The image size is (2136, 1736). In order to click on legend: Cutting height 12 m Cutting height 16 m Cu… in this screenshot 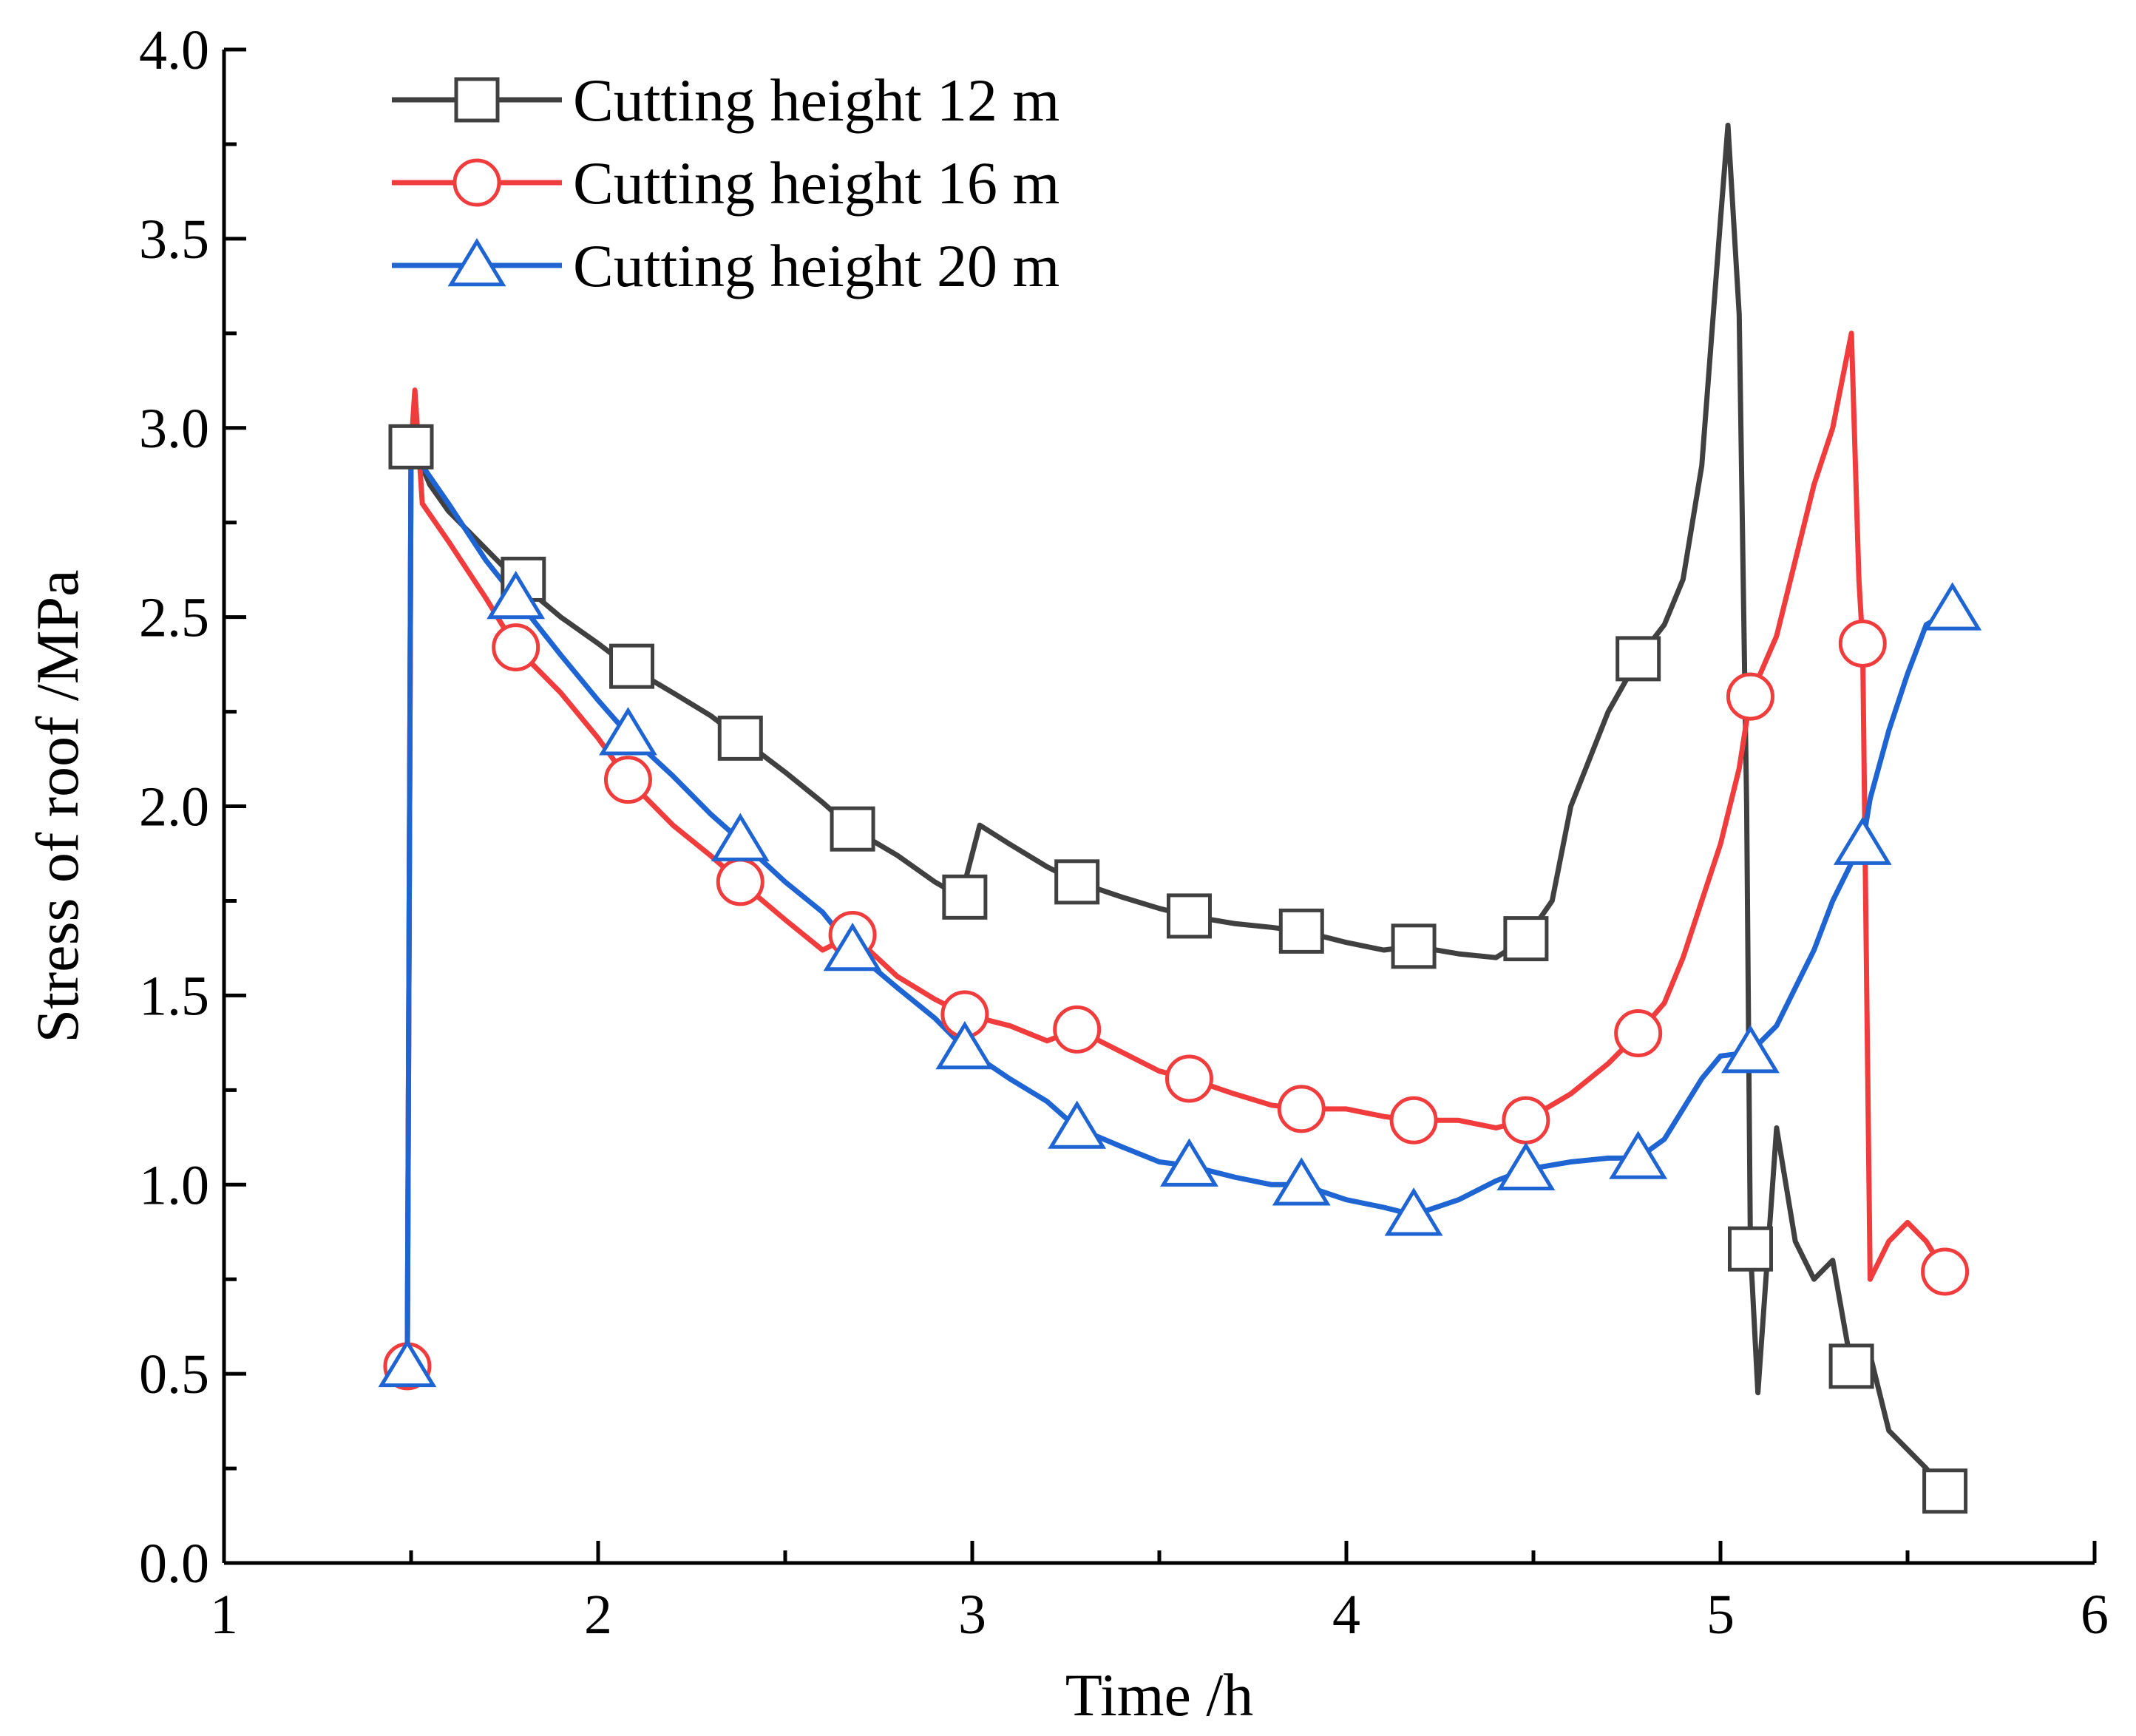, I will do `click(725, 183)`.